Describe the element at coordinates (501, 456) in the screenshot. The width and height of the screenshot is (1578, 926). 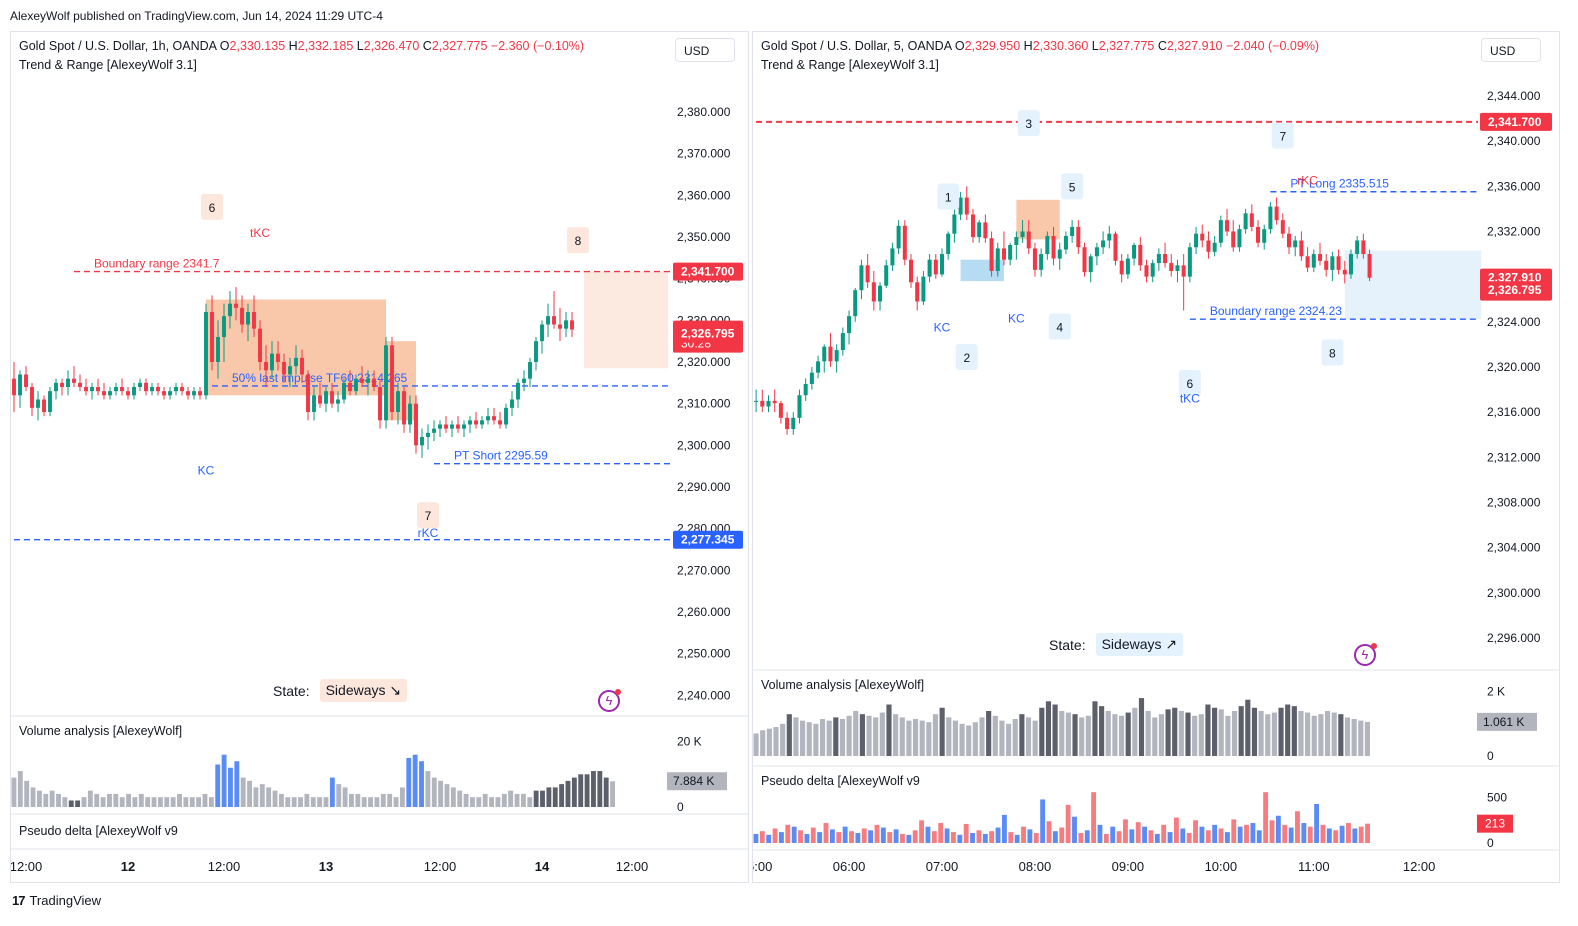
I see `level-label: PT Short 2295.59` at that location.